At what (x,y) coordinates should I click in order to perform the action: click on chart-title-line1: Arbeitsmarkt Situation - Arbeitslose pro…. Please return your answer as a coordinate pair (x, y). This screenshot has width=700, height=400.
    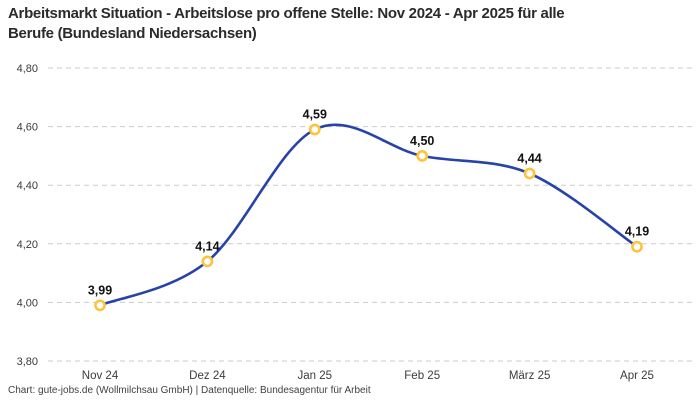
    Looking at the image, I should click on (286, 13).